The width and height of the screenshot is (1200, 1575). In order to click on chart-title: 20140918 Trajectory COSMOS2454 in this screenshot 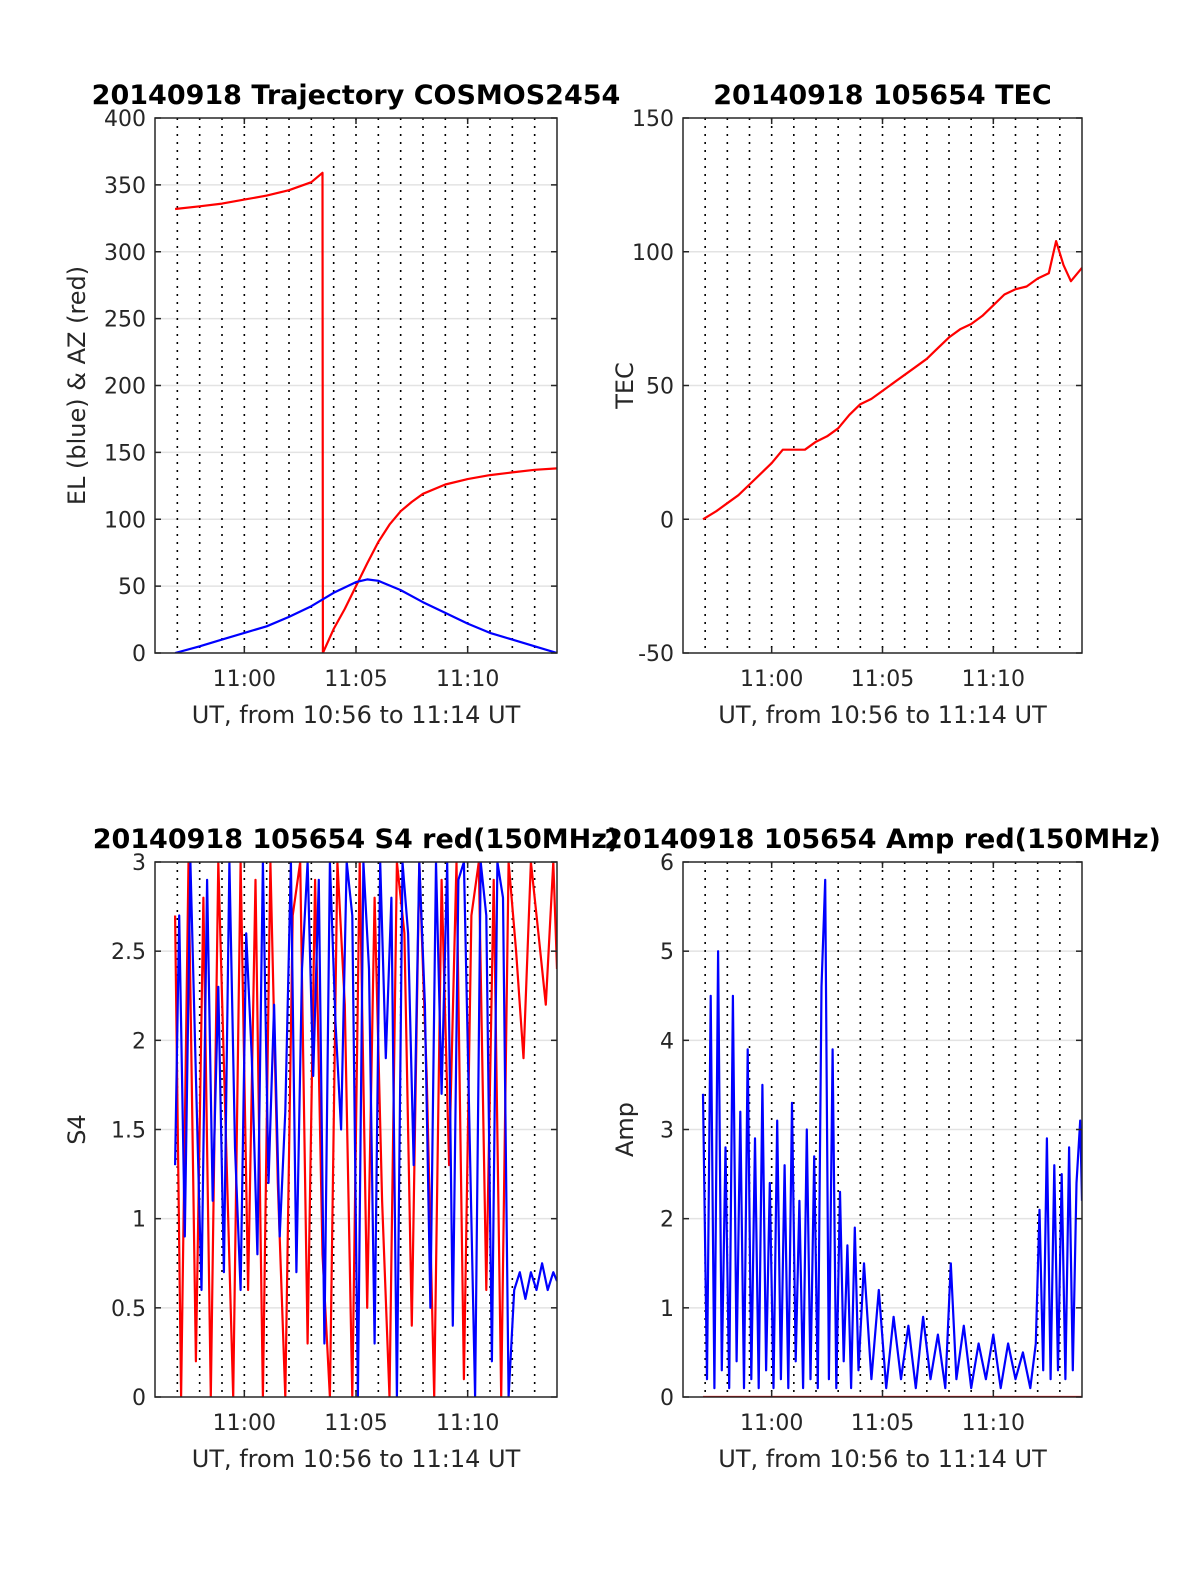, I will do `click(356, 95)`.